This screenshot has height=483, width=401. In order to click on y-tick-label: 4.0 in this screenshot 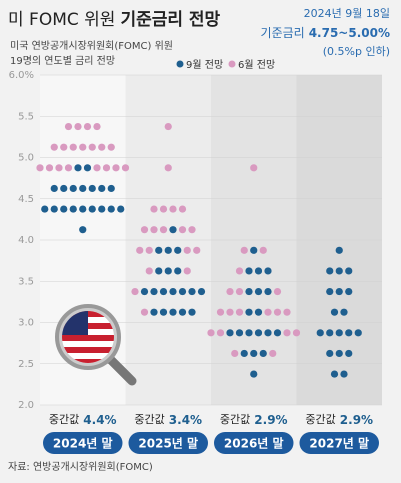, I will do `click(26, 240)`.